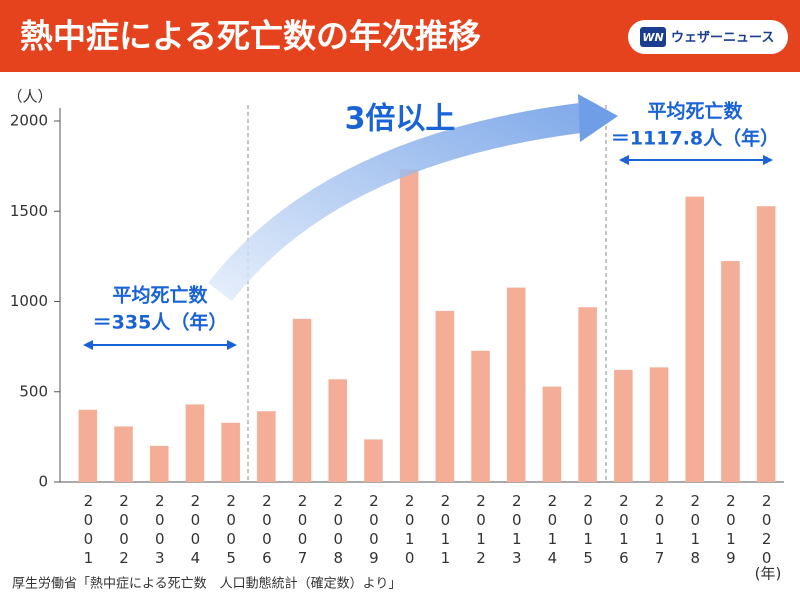  What do you see at coordinates (768, 574) in the screenshot?
I see `x-axis-label: (年)` at bounding box center [768, 574].